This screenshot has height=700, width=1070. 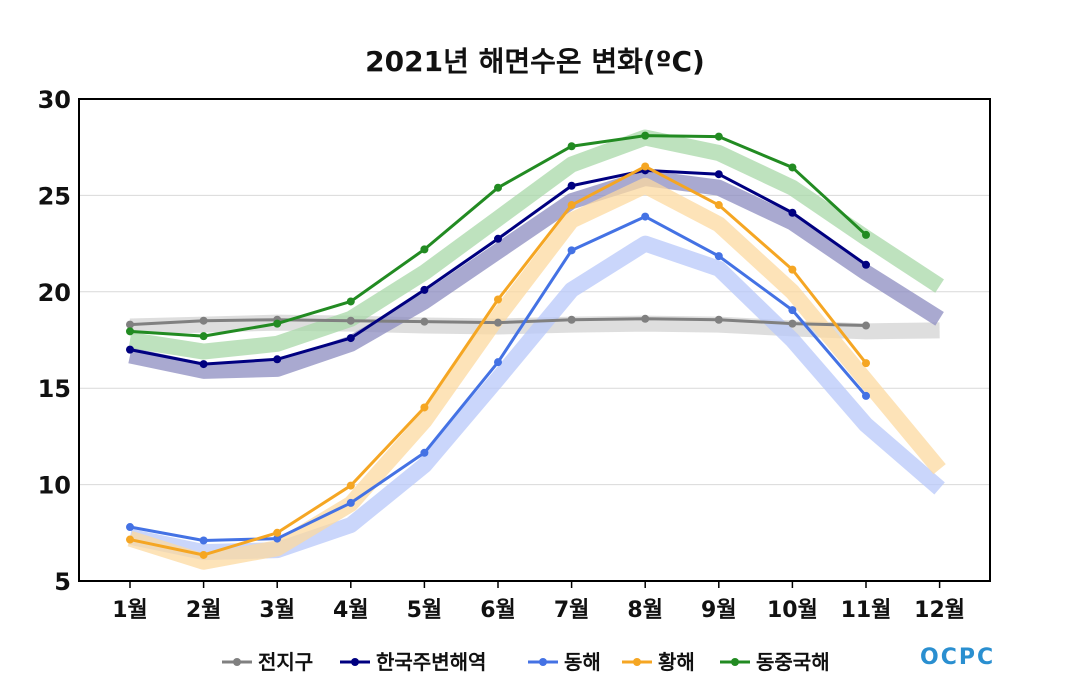 I want to click on x-tick-label: 7월, so click(x=572, y=610).